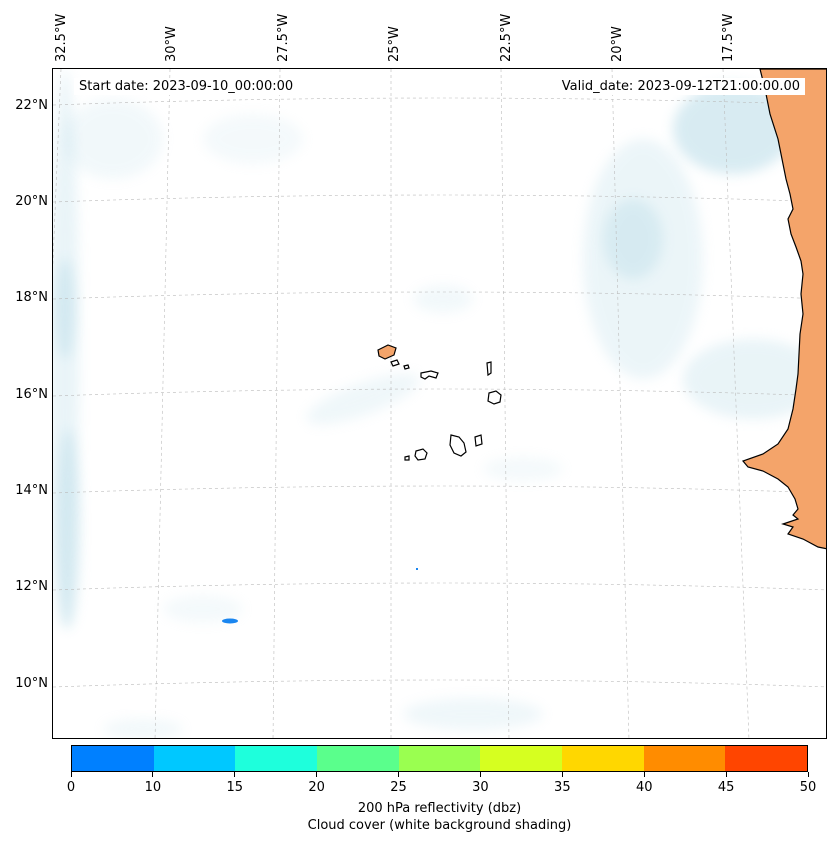  I want to click on lat-tick-label: 20°N, so click(31, 201).